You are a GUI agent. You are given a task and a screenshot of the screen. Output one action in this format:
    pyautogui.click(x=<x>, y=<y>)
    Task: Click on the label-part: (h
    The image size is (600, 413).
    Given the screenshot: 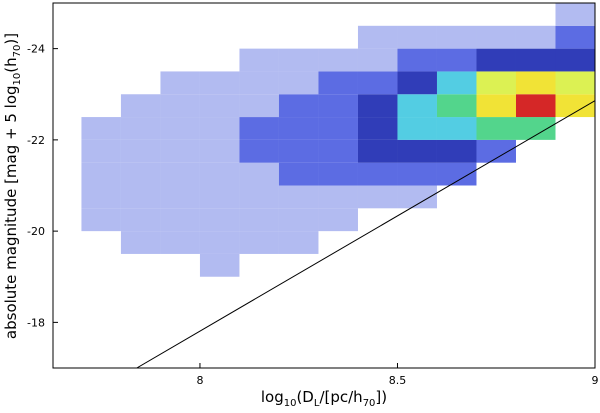 What is the action you would take?
    pyautogui.click(x=11, y=64)
    